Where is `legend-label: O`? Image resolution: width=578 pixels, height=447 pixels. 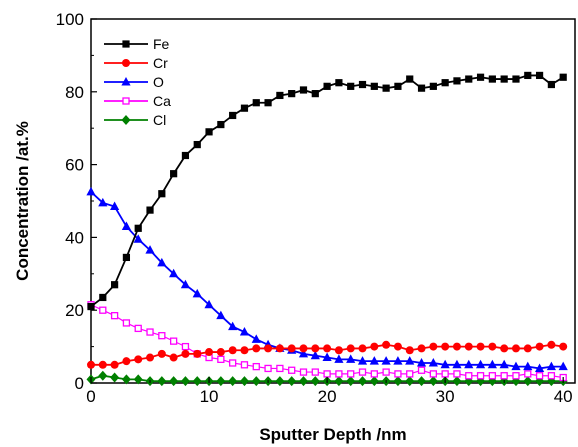
legend-label: O is located at coordinates (158, 82).